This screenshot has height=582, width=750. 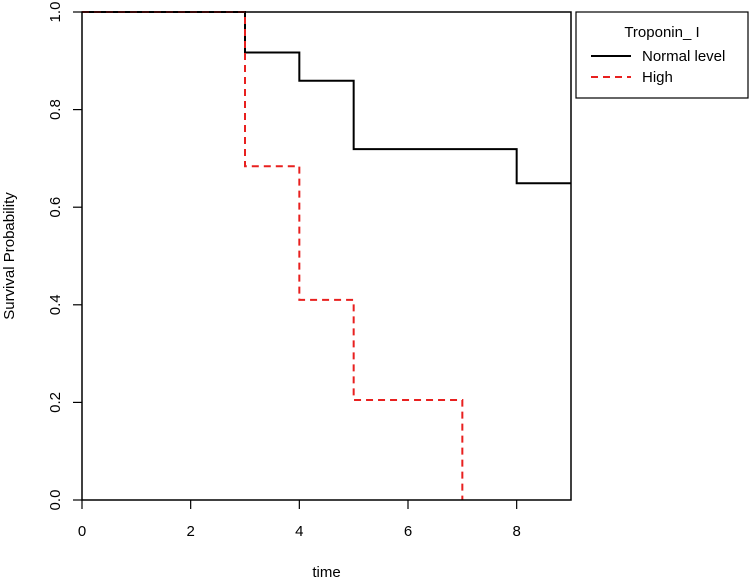 What do you see at coordinates (55, 12) in the screenshot?
I see `y-tick-label: 1.0` at bounding box center [55, 12].